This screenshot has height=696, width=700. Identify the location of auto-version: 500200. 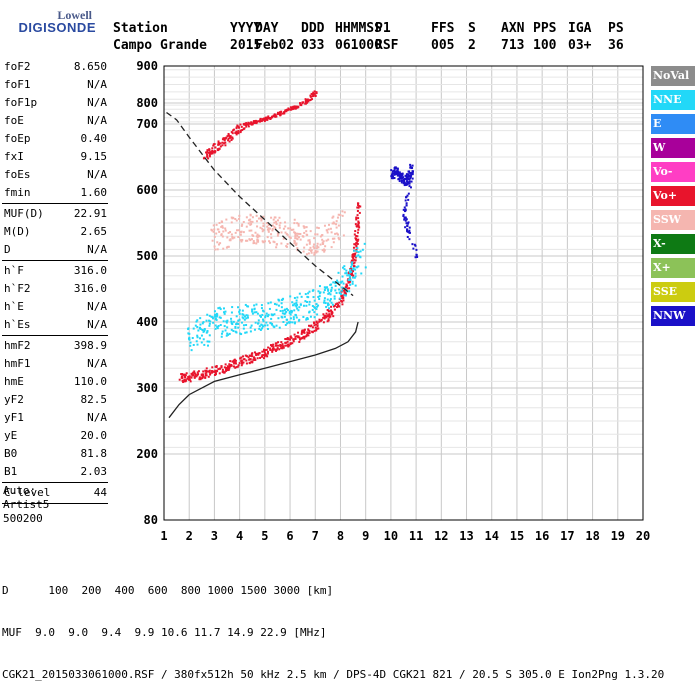
(23, 518).